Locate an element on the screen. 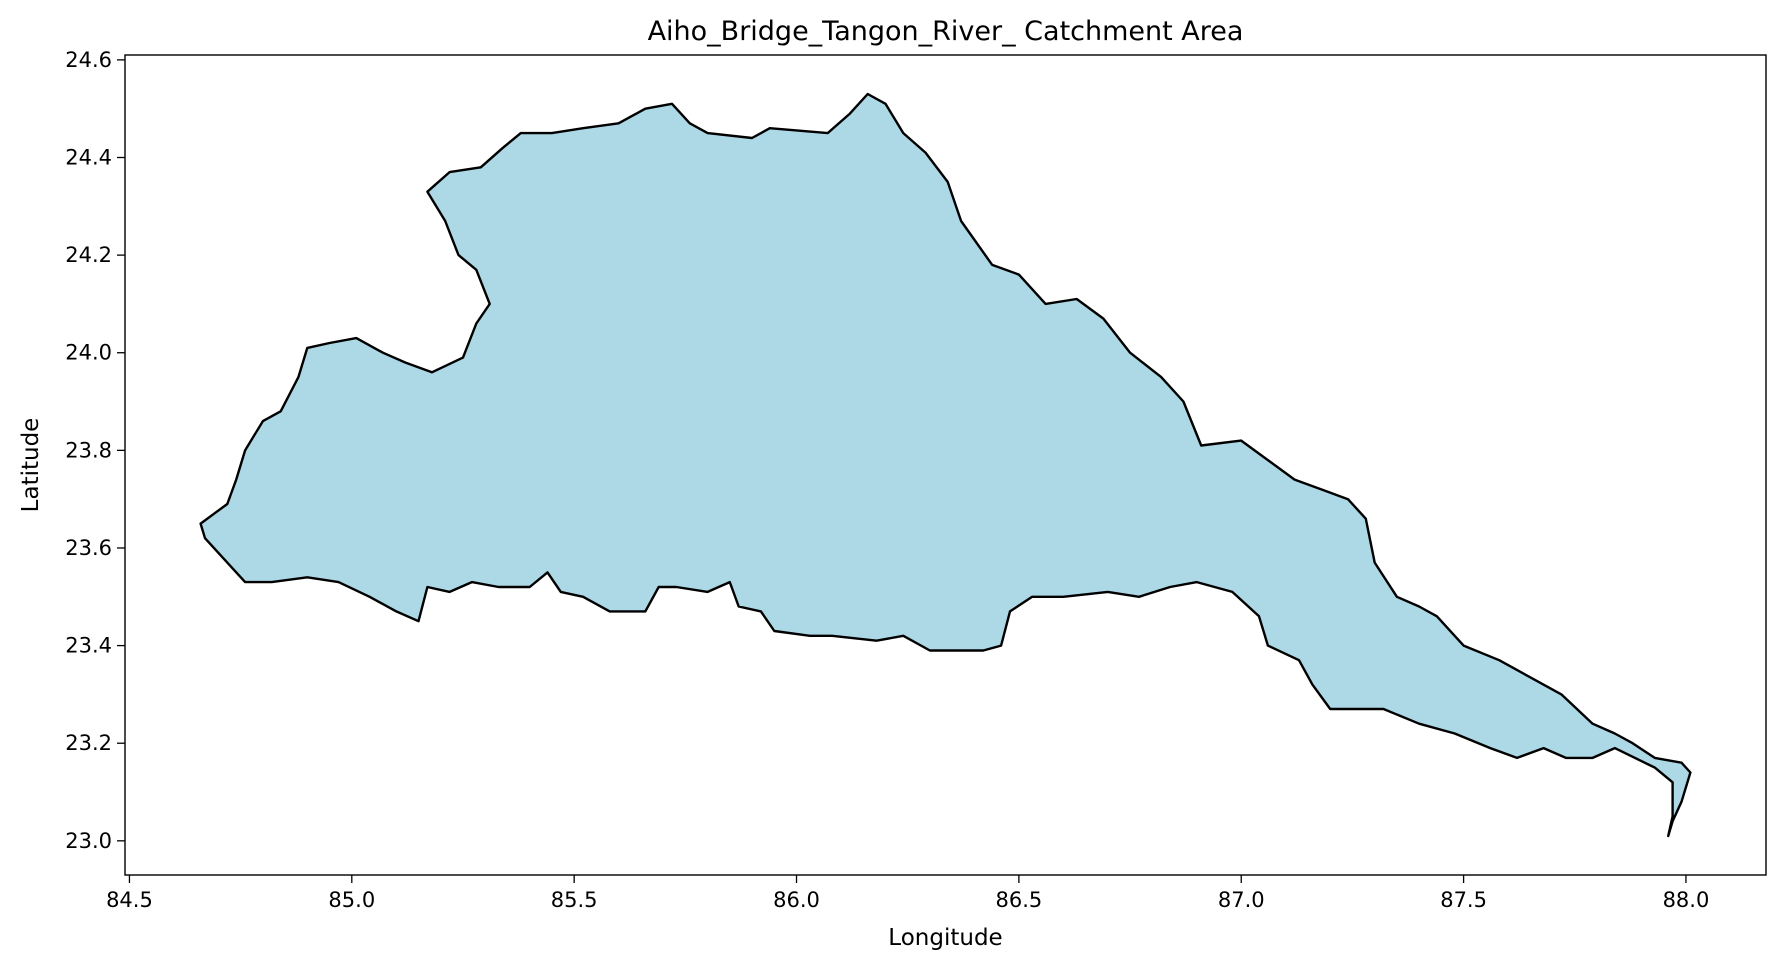  y-tick-label: 24.0 is located at coordinates (88, 353).